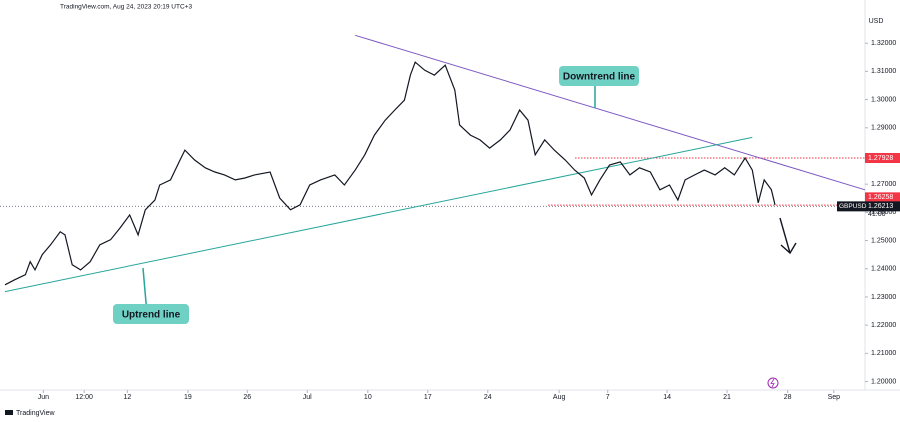 This screenshot has height=422, width=900. What do you see at coordinates (559, 397) in the screenshot?
I see `x-tick-label: Aug` at bounding box center [559, 397].